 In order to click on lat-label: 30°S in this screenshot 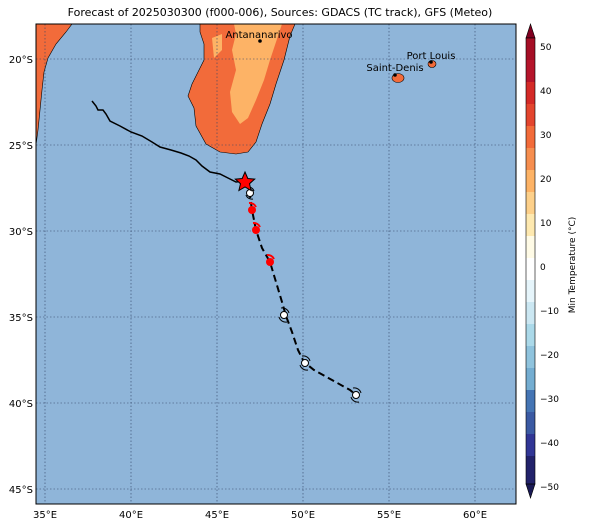, I will do `click(21, 232)`.